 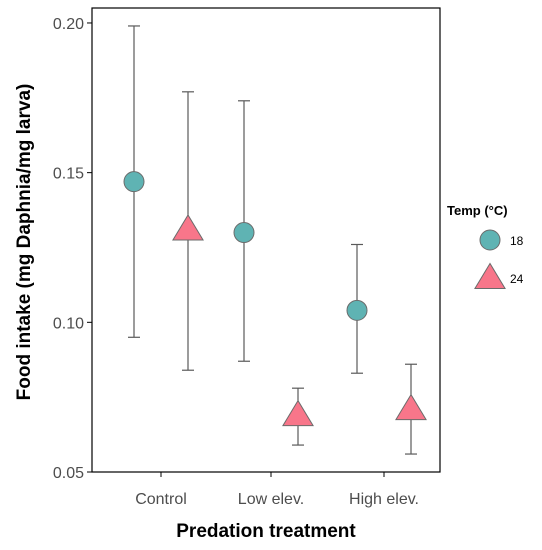 What do you see at coordinates (266, 531) in the screenshot?
I see `x-axis-title: Predation treatment` at bounding box center [266, 531].